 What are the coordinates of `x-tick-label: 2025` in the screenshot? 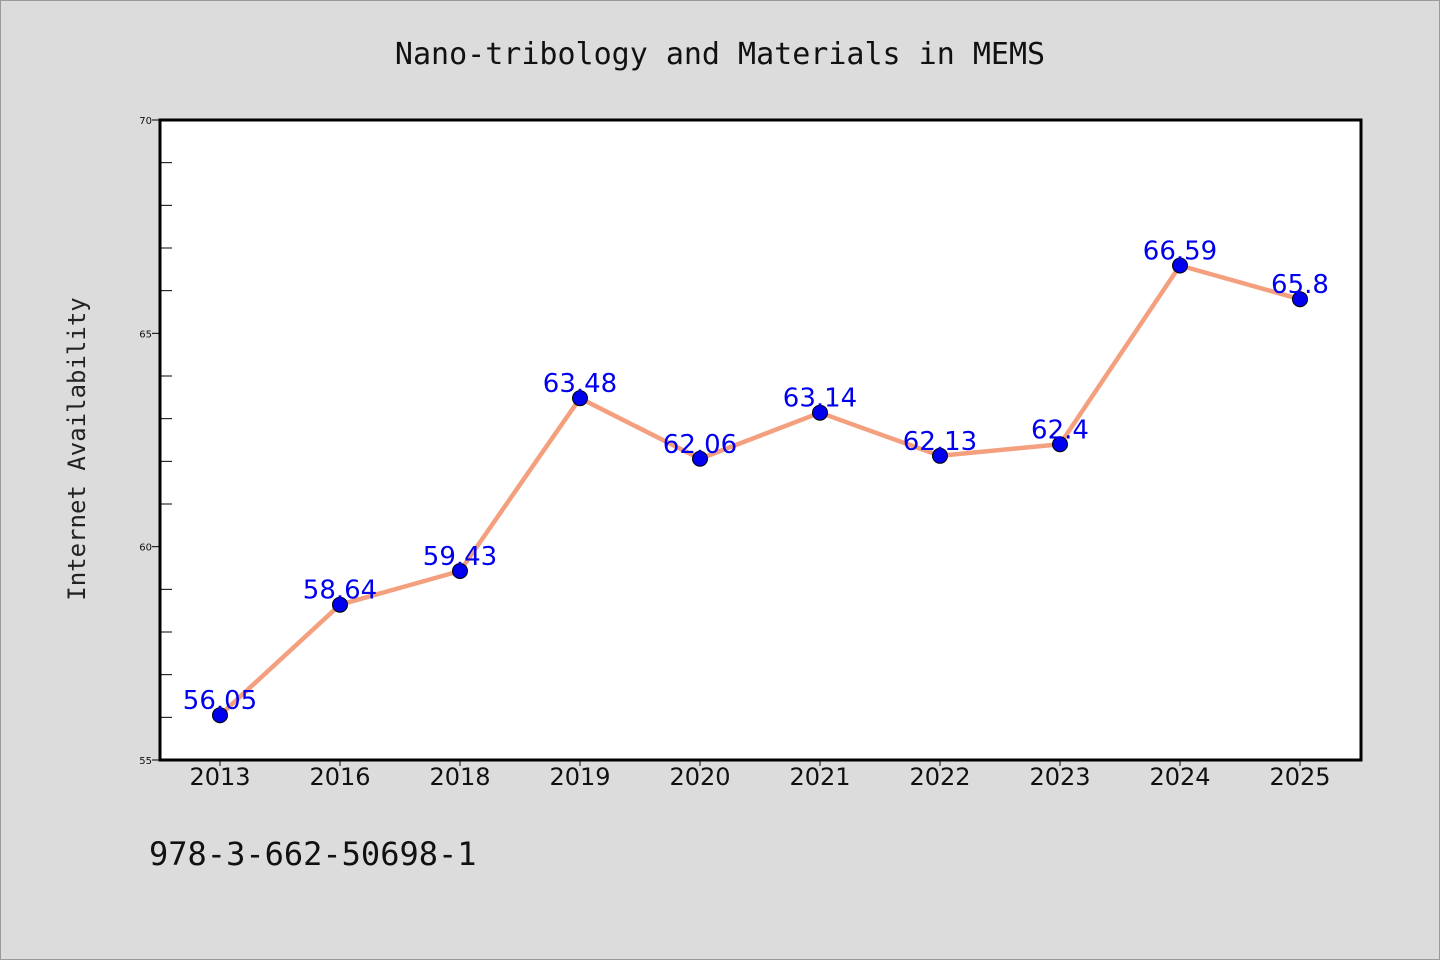 It's located at (1299, 777).